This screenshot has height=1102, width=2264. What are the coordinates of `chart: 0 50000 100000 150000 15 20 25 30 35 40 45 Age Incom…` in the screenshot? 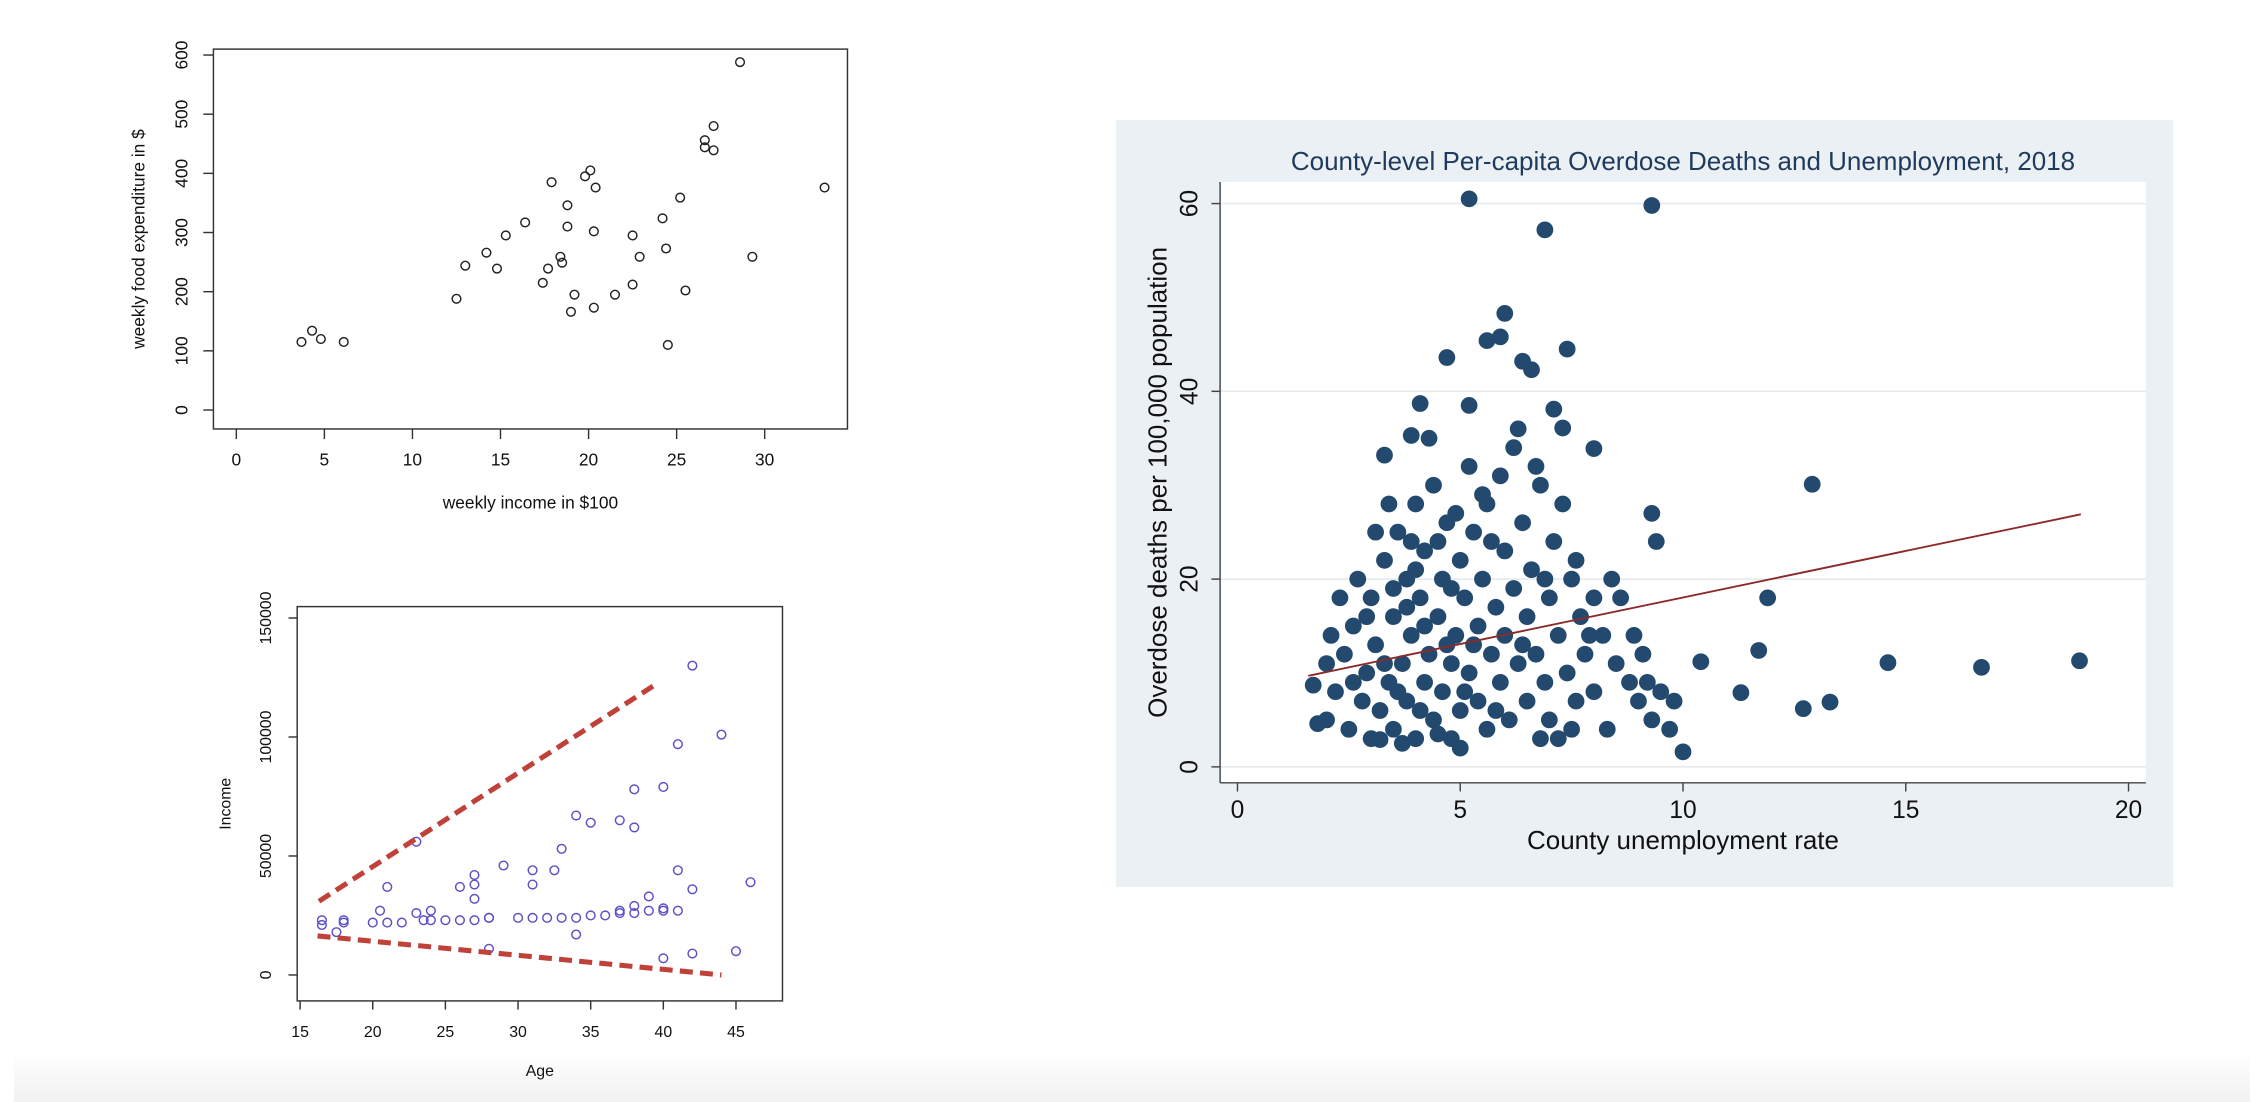 It's located at (501, 835).